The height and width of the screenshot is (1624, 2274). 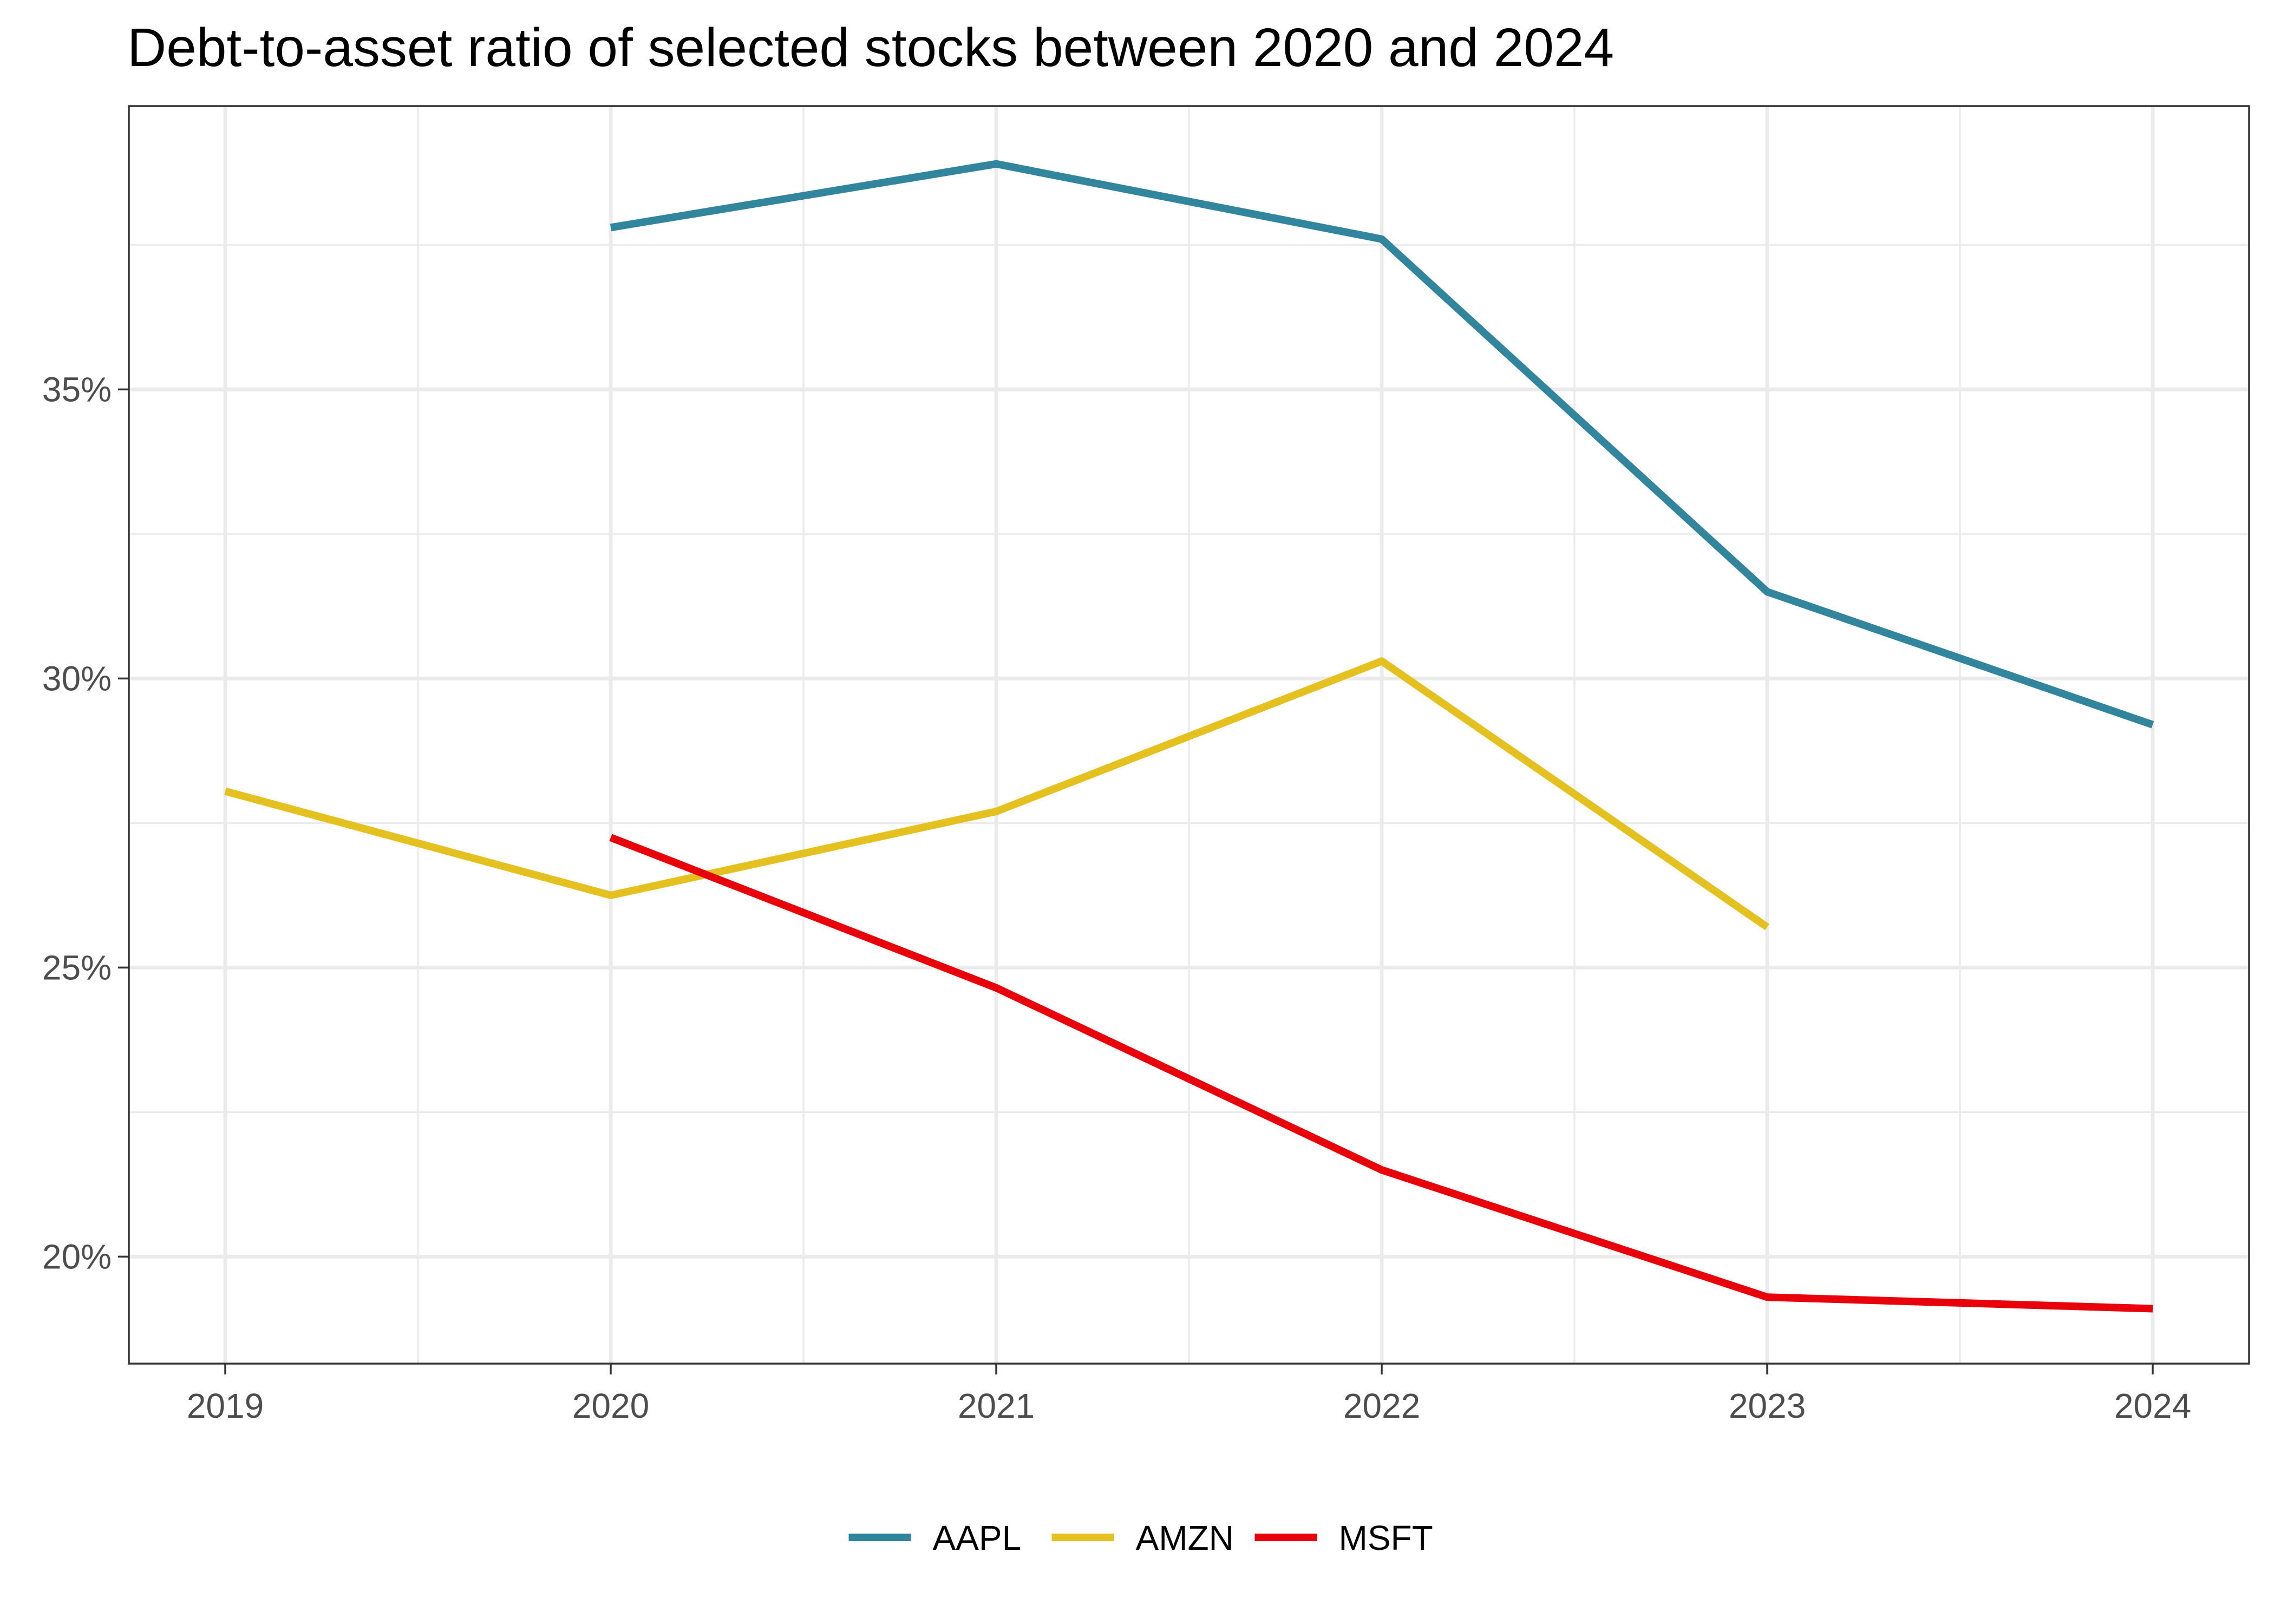 What do you see at coordinates (77, 1256) in the screenshot?
I see `y-tick-label: 20%` at bounding box center [77, 1256].